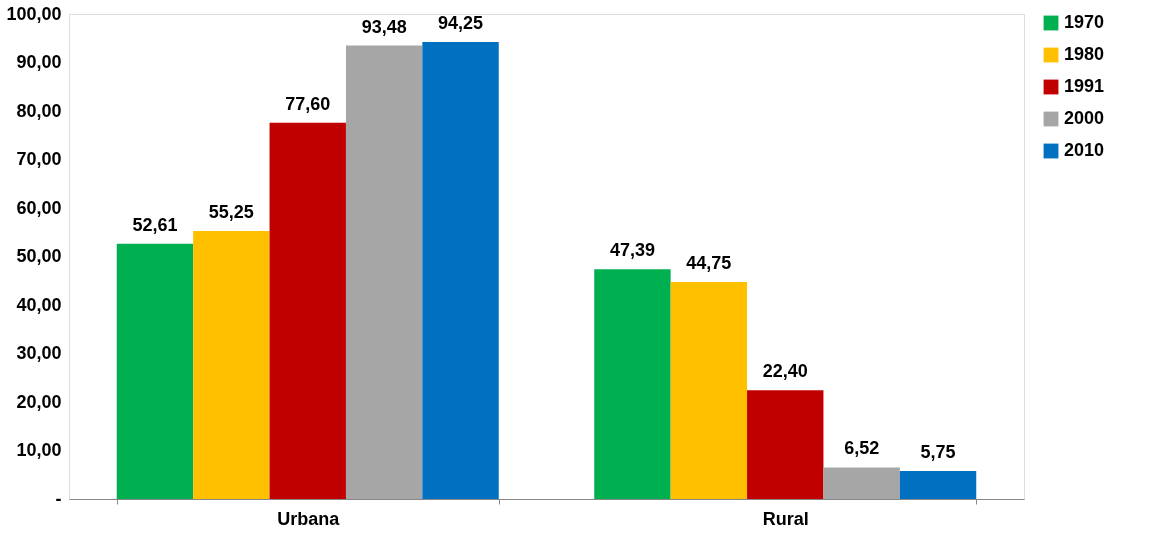 This screenshot has height=557, width=1173. What do you see at coordinates (308, 103) in the screenshot?
I see `data-label: 77,60` at bounding box center [308, 103].